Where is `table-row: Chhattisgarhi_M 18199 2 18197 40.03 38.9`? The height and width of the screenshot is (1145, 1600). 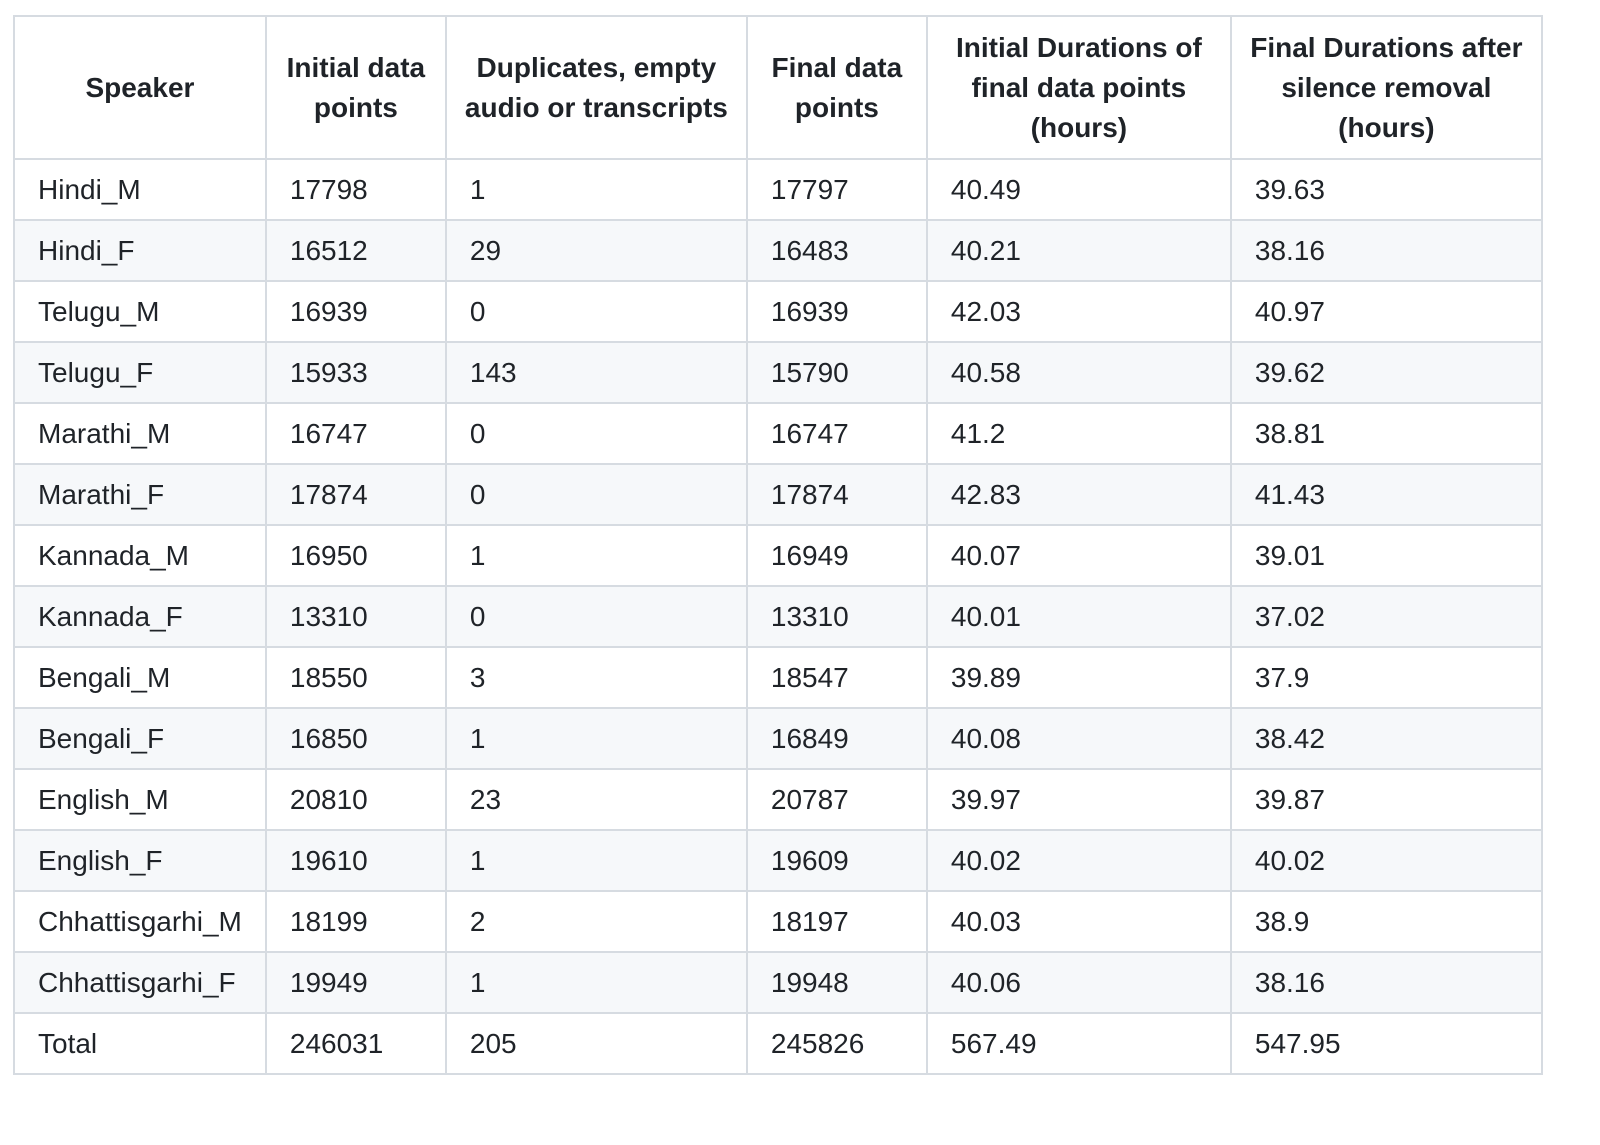
table-row: Chhattisgarhi_M 18199 2 18197 40.03 38.9 is located at coordinates (778, 921).